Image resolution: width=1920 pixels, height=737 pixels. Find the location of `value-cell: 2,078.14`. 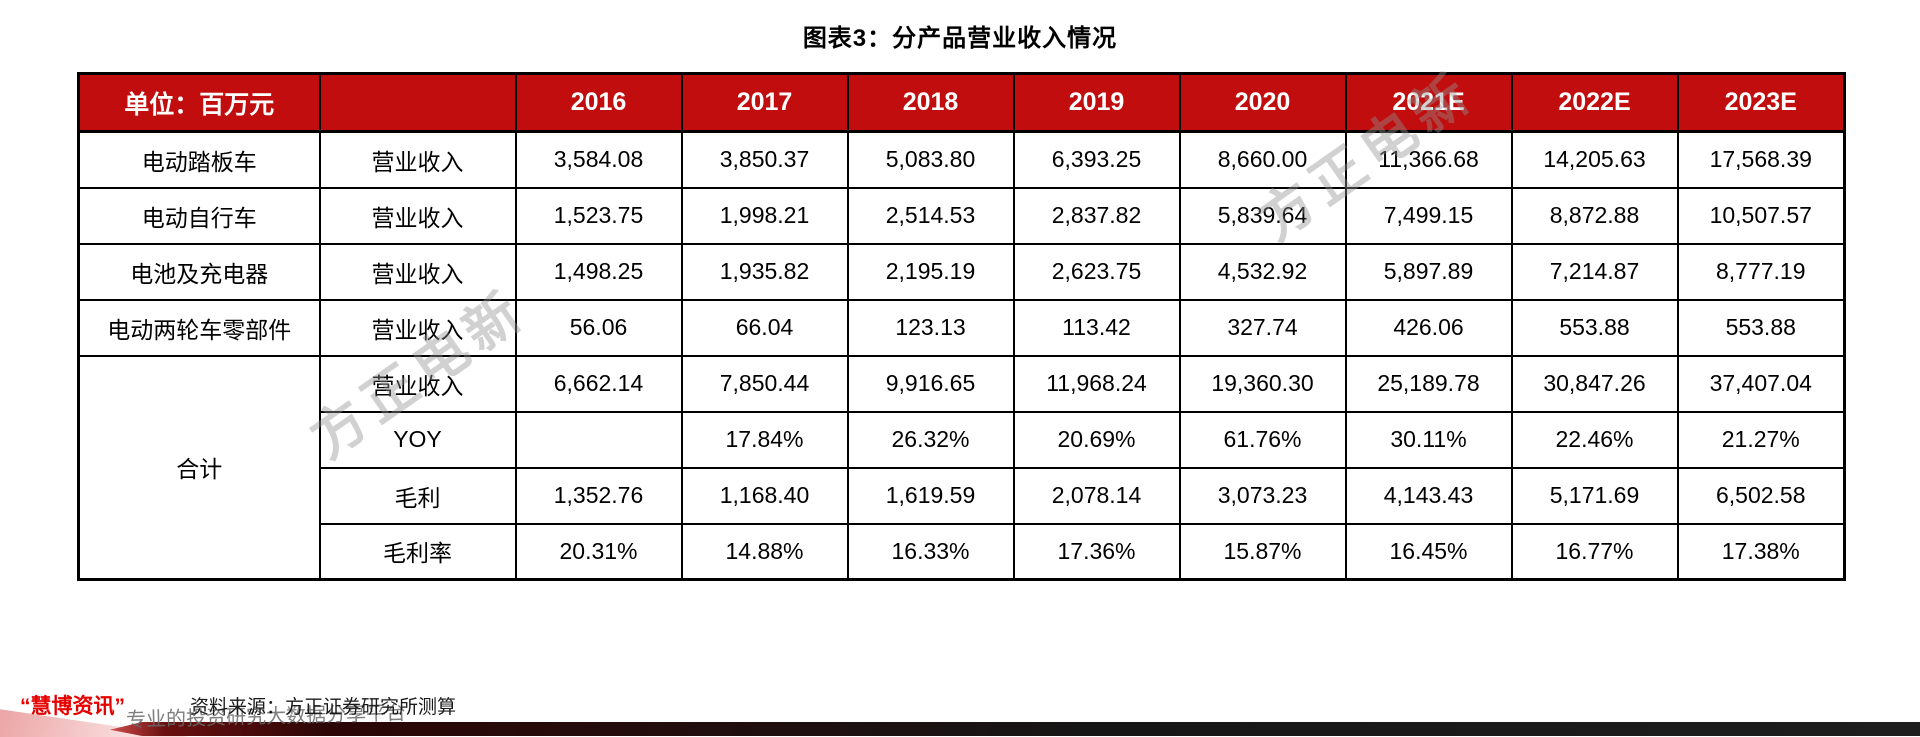

value-cell: 2,078.14 is located at coordinates (1096, 495).